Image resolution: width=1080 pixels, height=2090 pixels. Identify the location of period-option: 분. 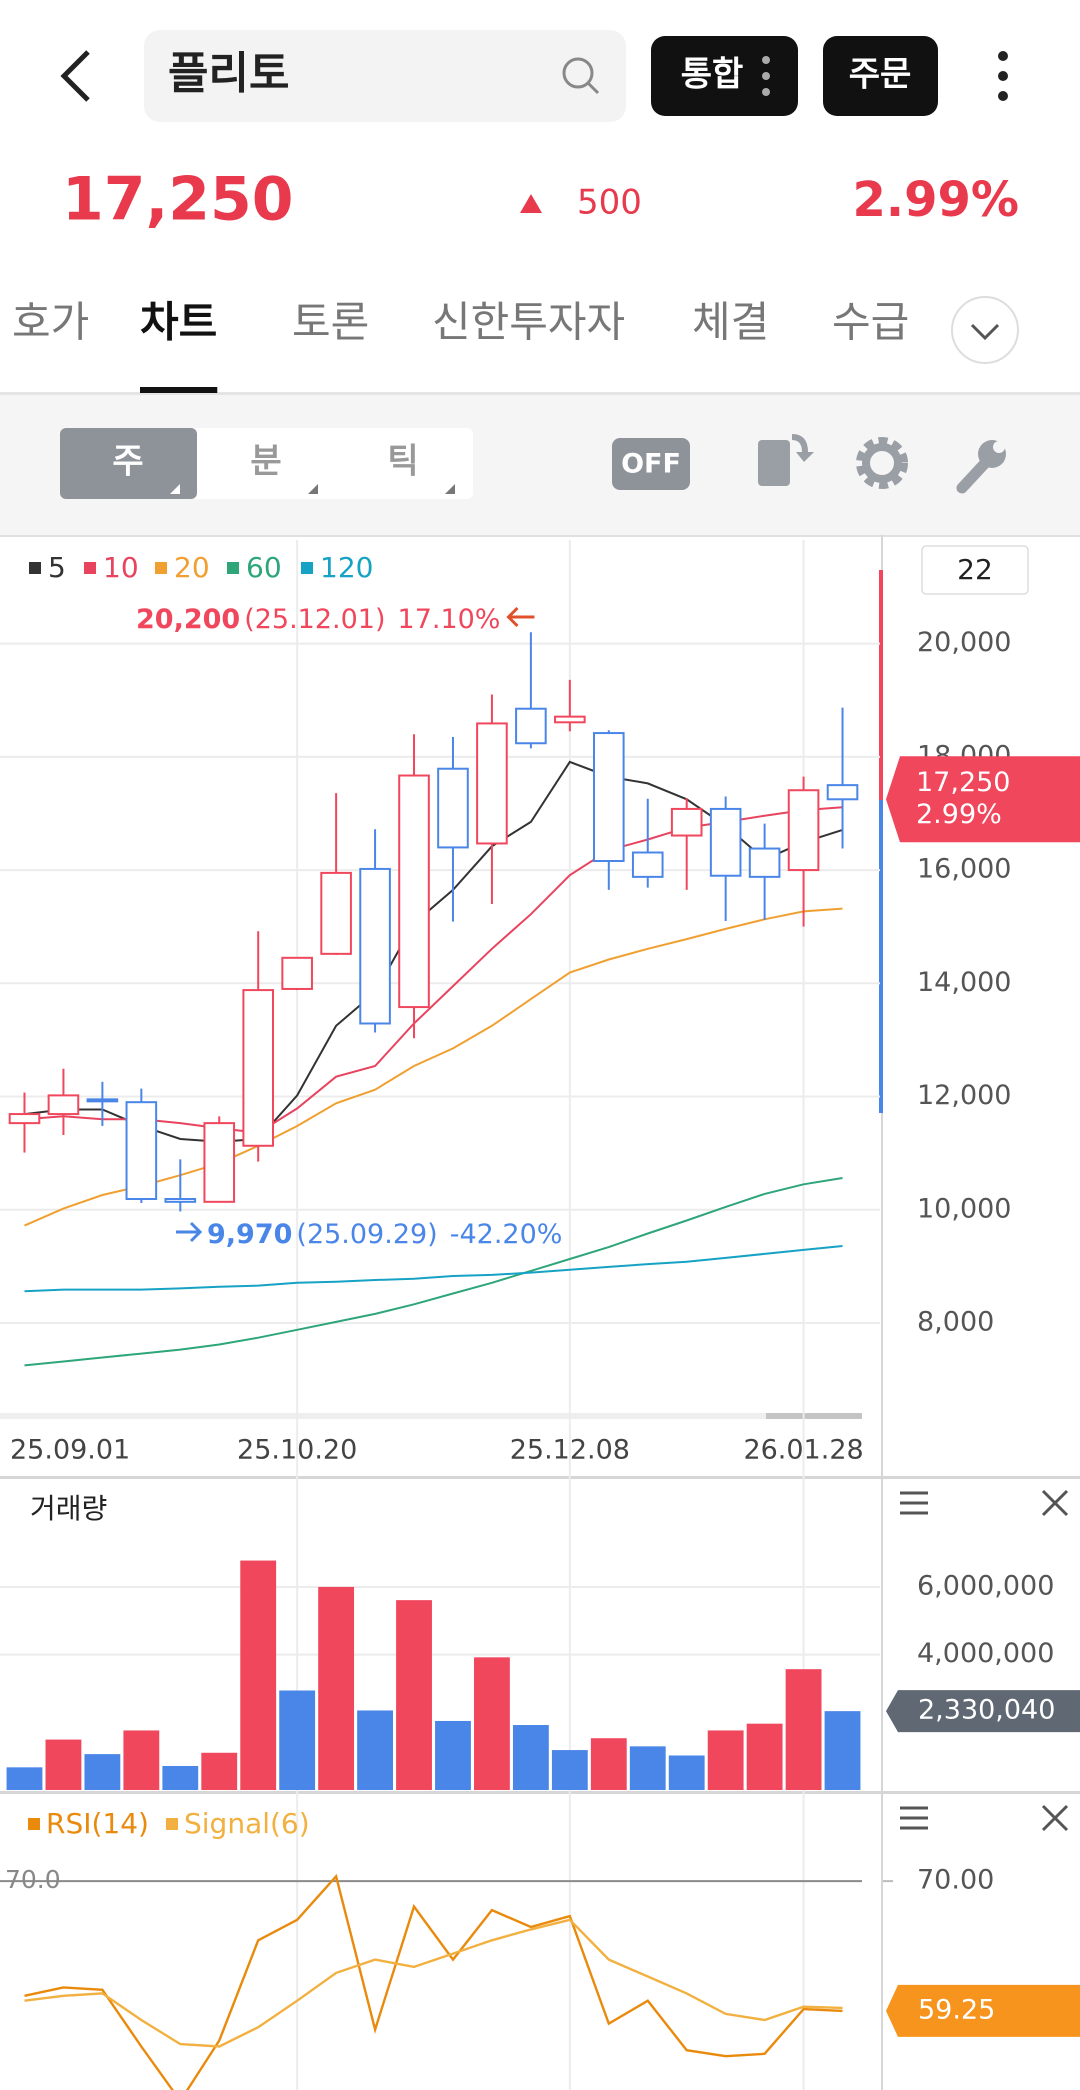
(265, 462).